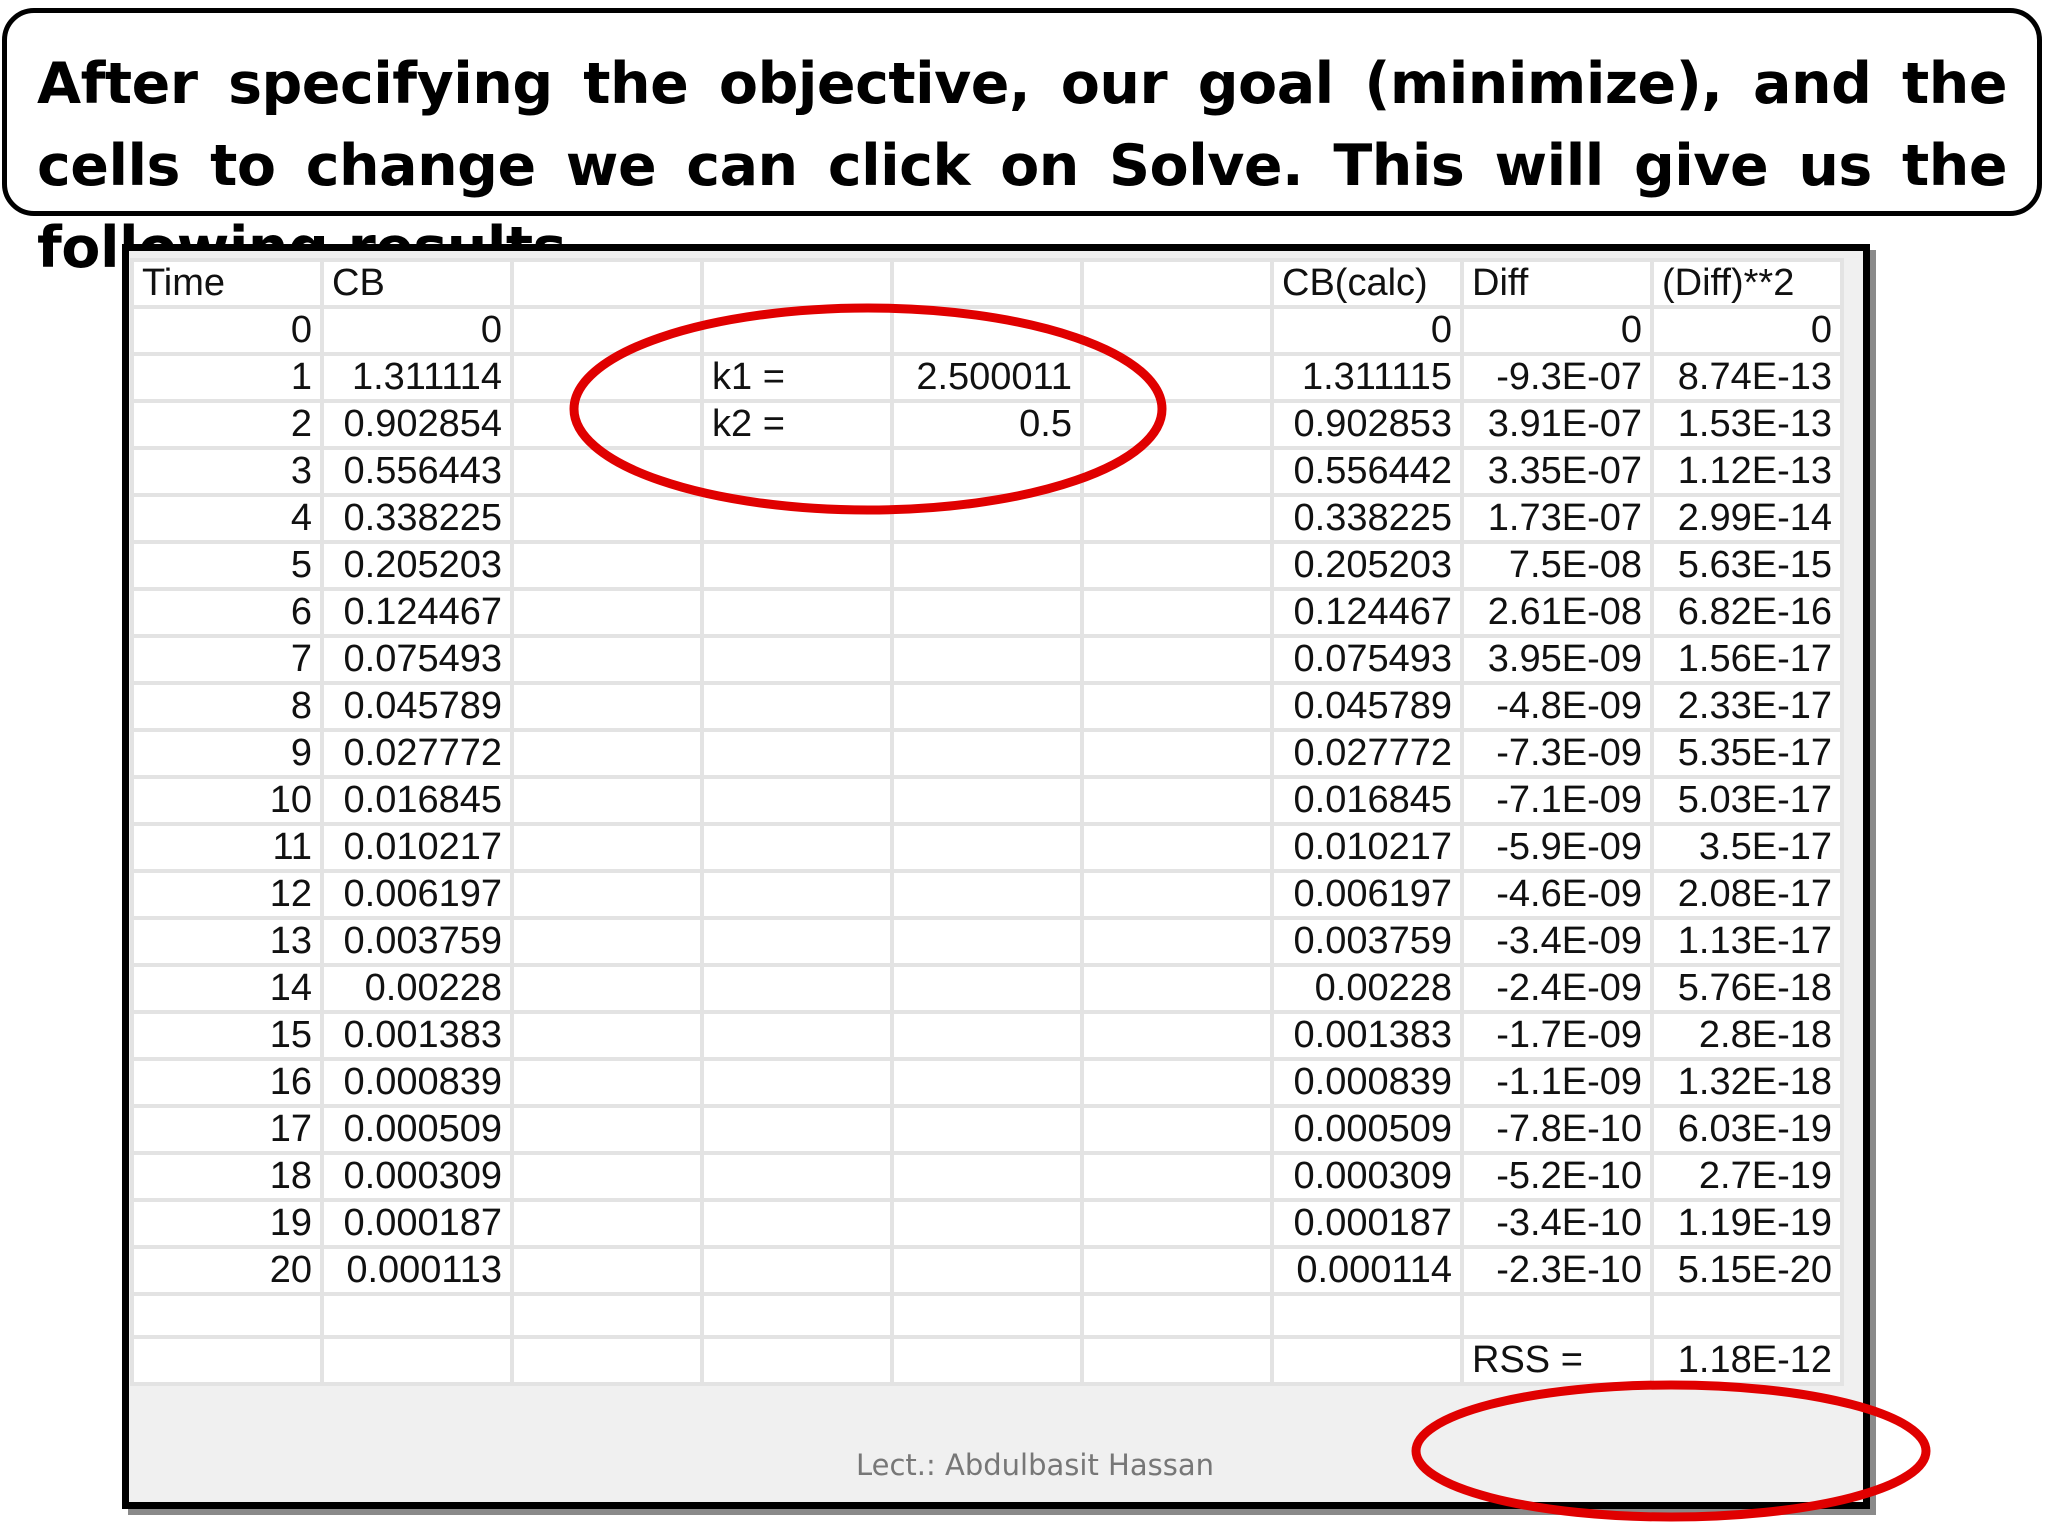 Image resolution: width=2048 pixels, height=1536 pixels. What do you see at coordinates (1557, 518) in the screenshot?
I see `diff-cell: 1.73E-07` at bounding box center [1557, 518].